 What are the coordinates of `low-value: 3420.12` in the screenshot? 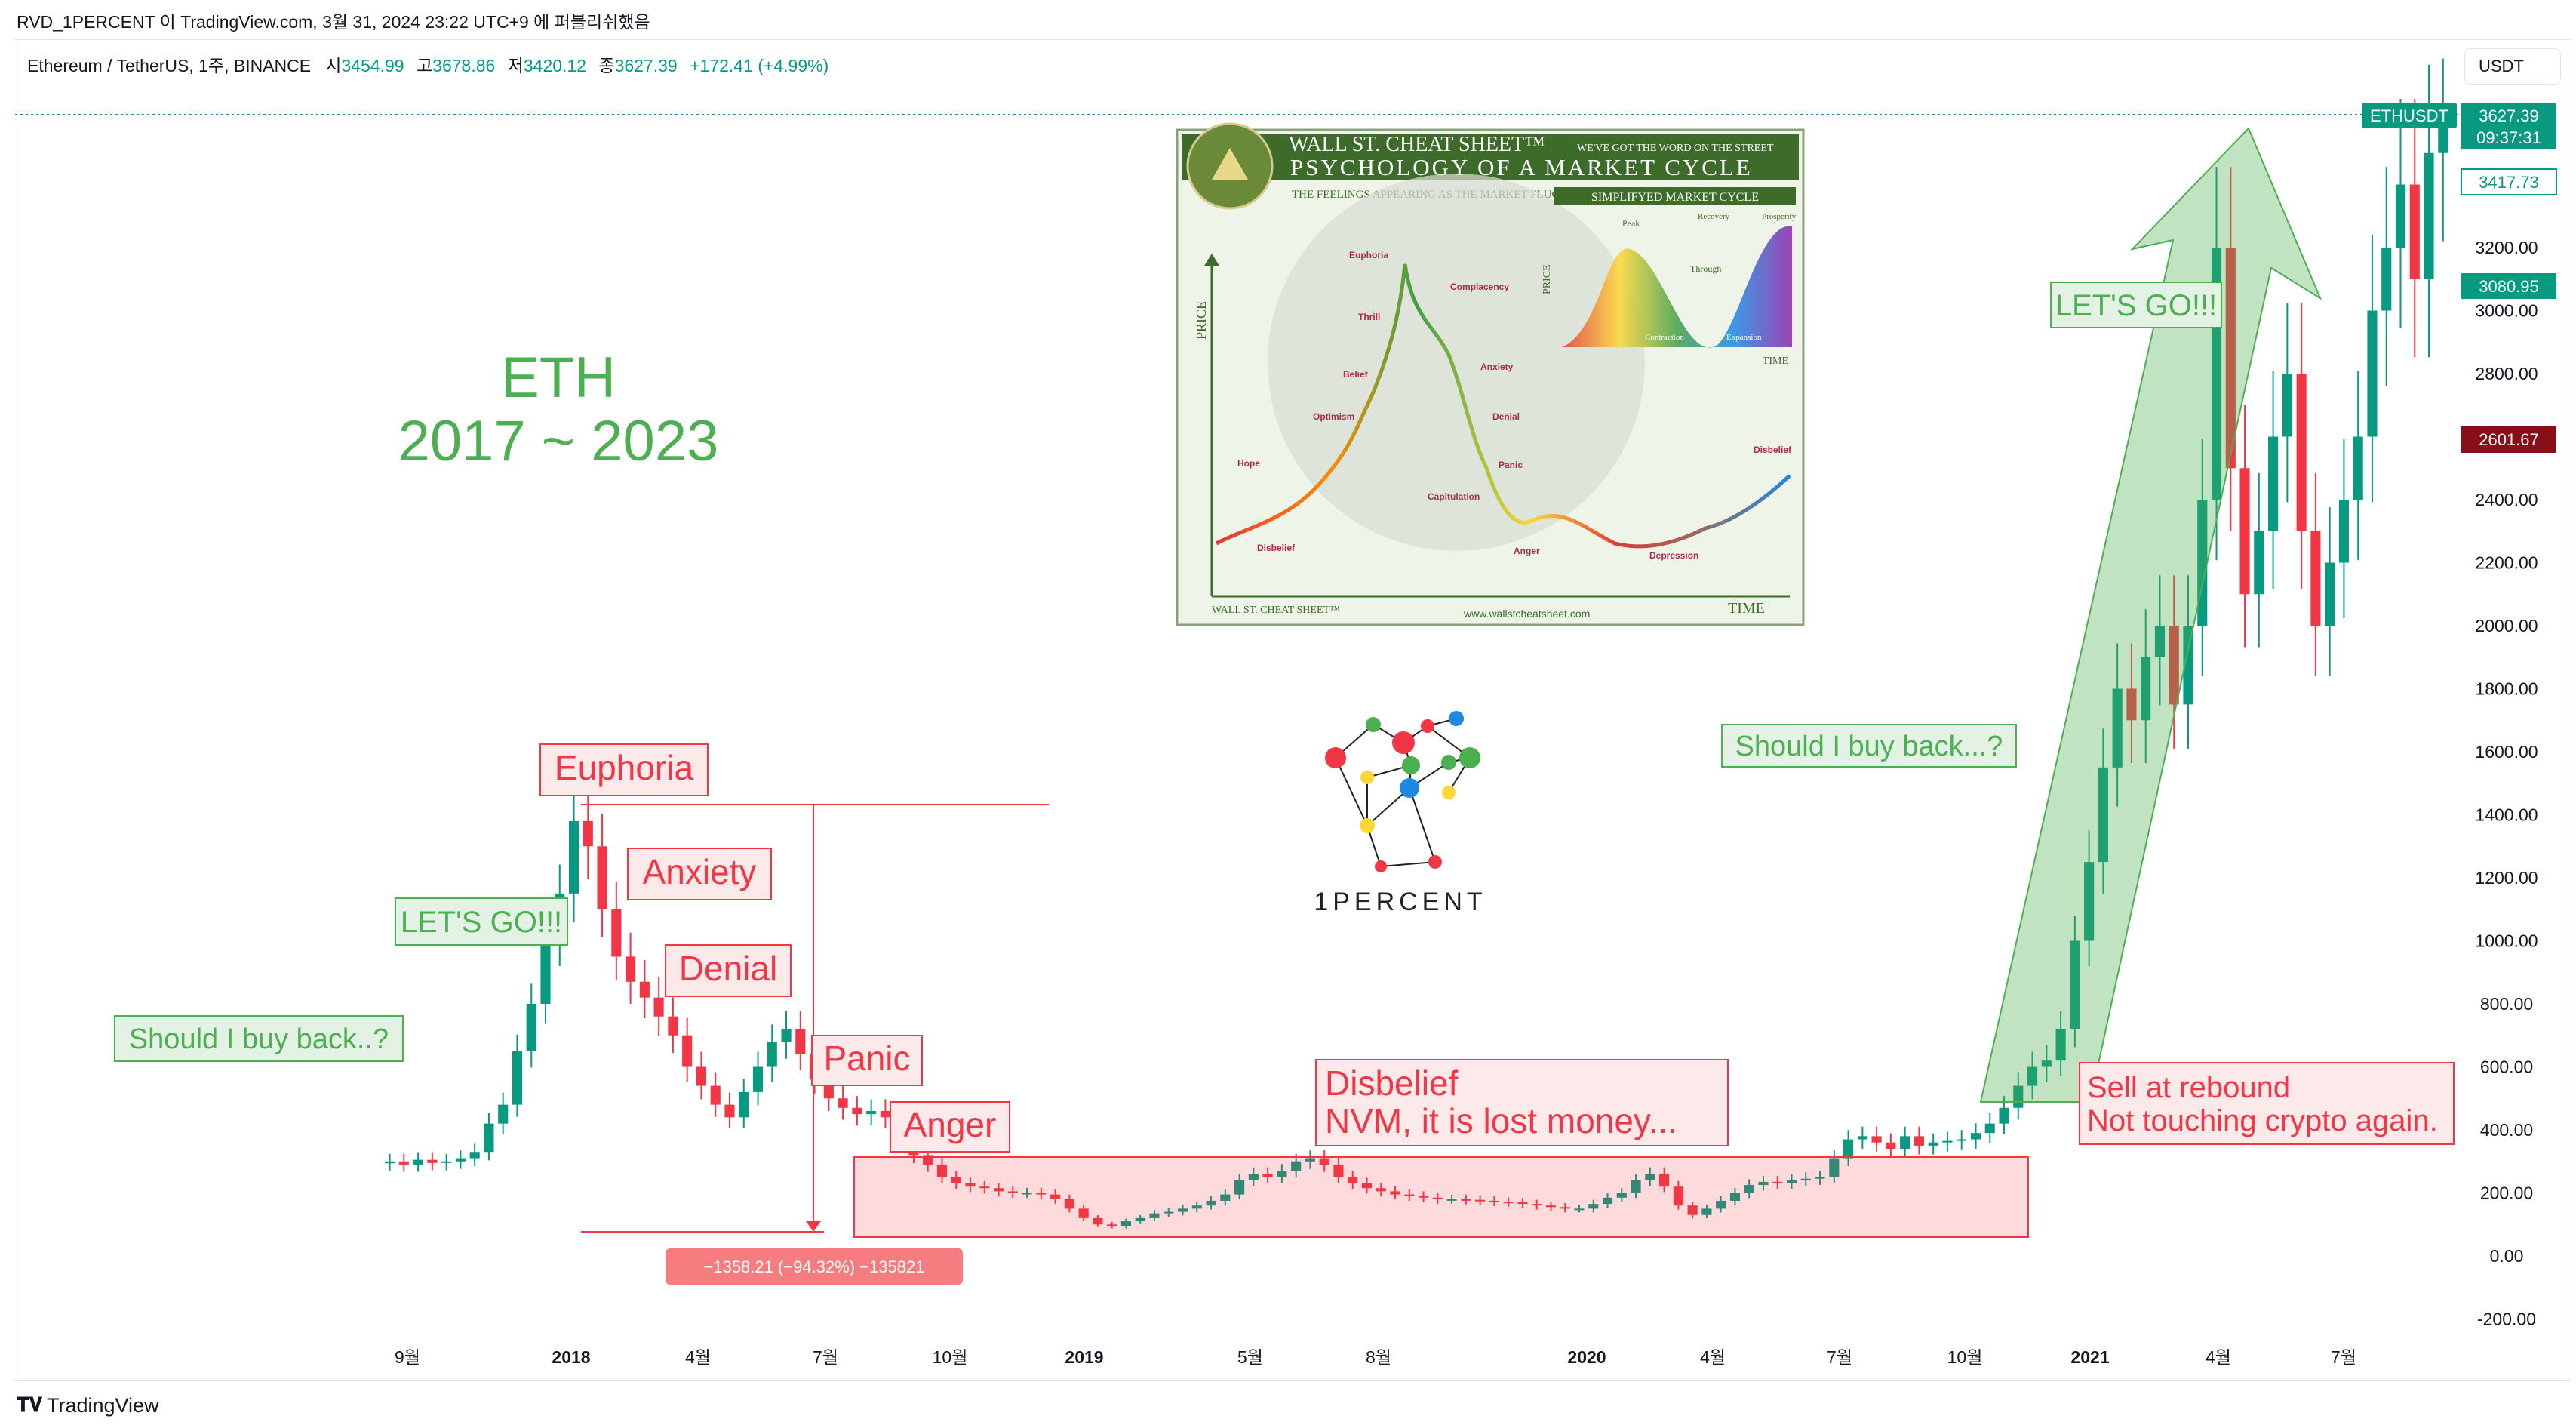 It's located at (554, 65).